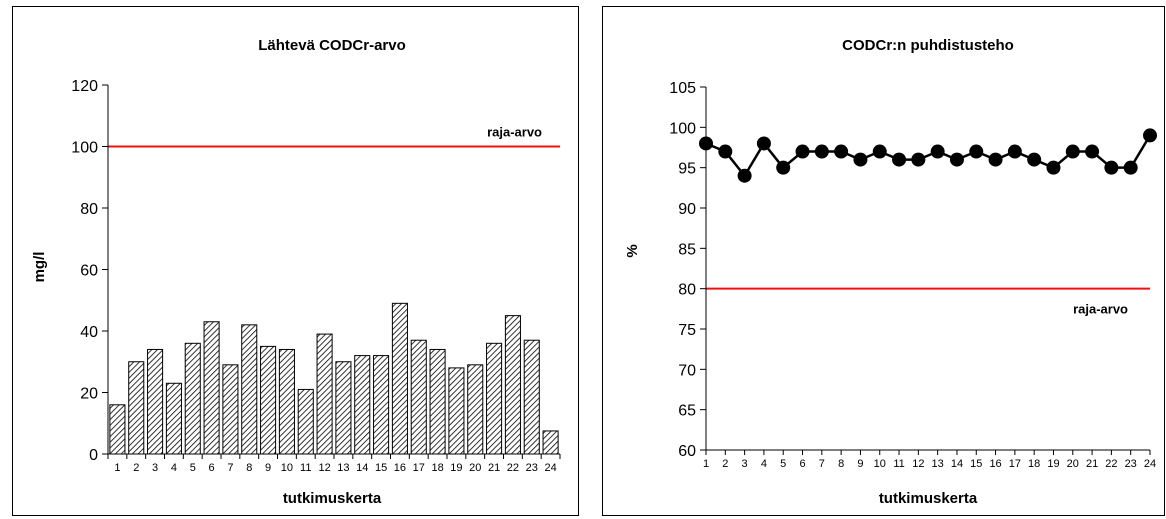 This screenshot has height=519, width=1166. I want to click on chart-right-title: CODCr:n puhdistusteho, so click(928, 45).